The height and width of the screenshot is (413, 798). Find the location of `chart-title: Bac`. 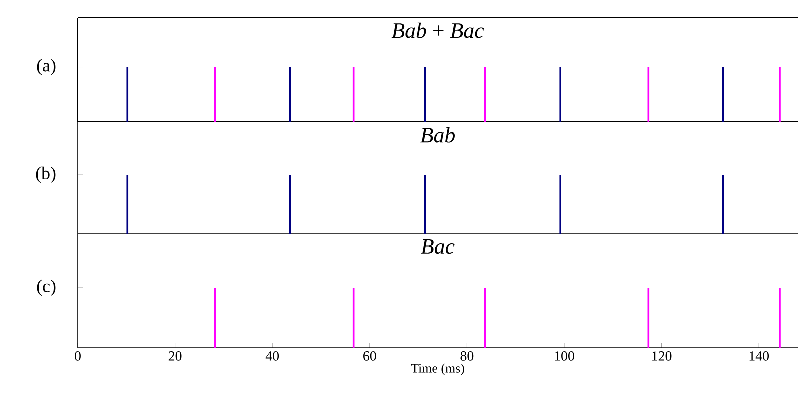

chart-title: Bac is located at coordinates (438, 247).